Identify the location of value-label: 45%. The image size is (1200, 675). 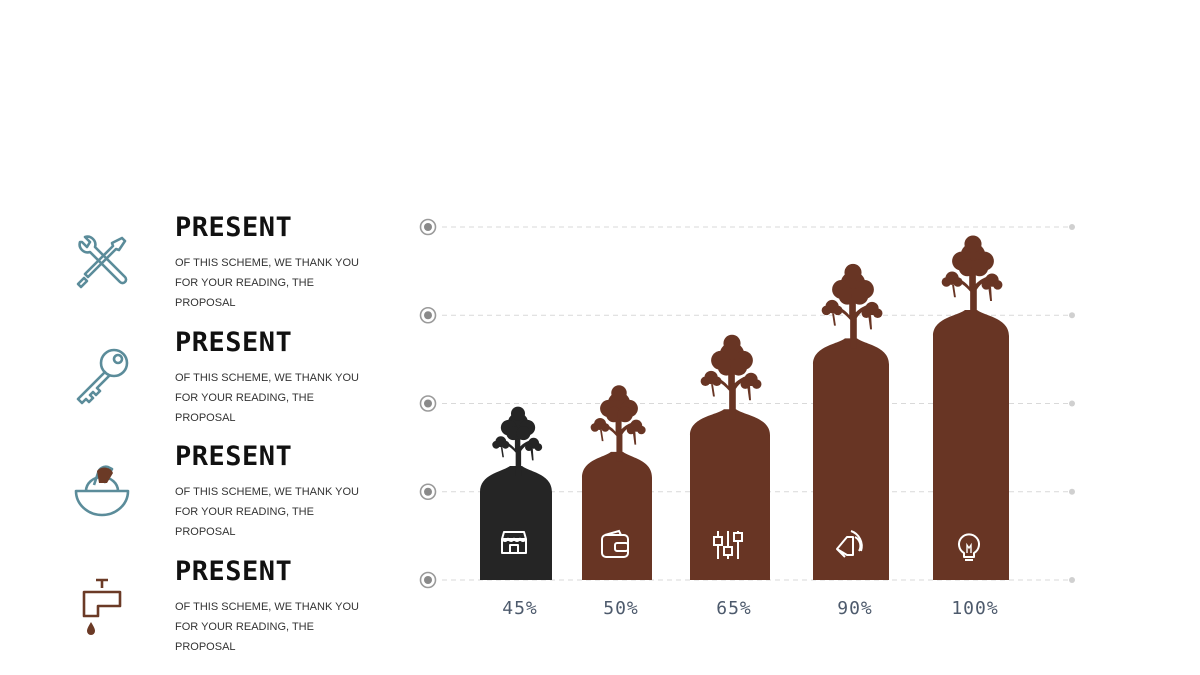
(520, 608).